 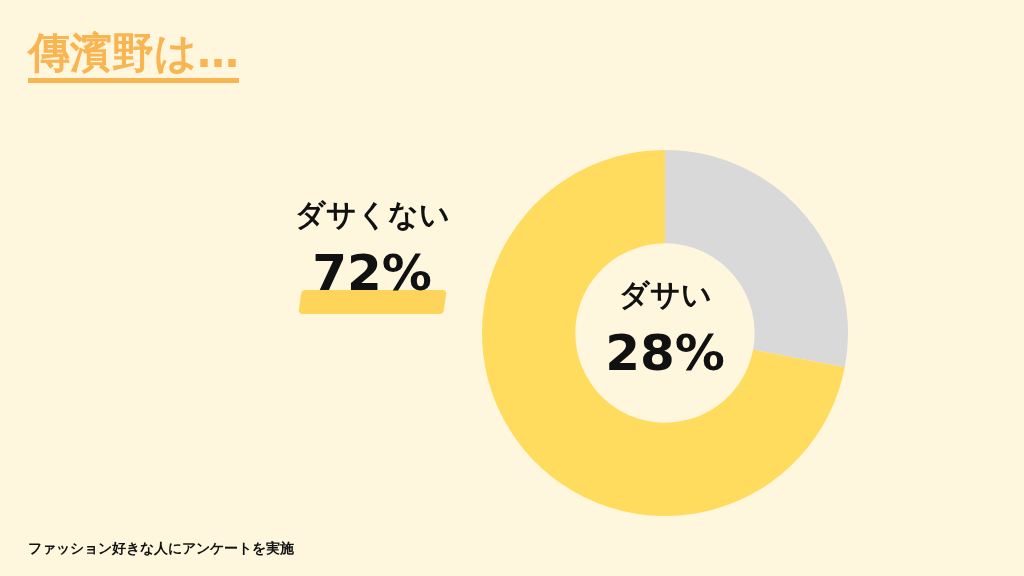 I want to click on slice-label: ダサくない, so click(x=372, y=214).